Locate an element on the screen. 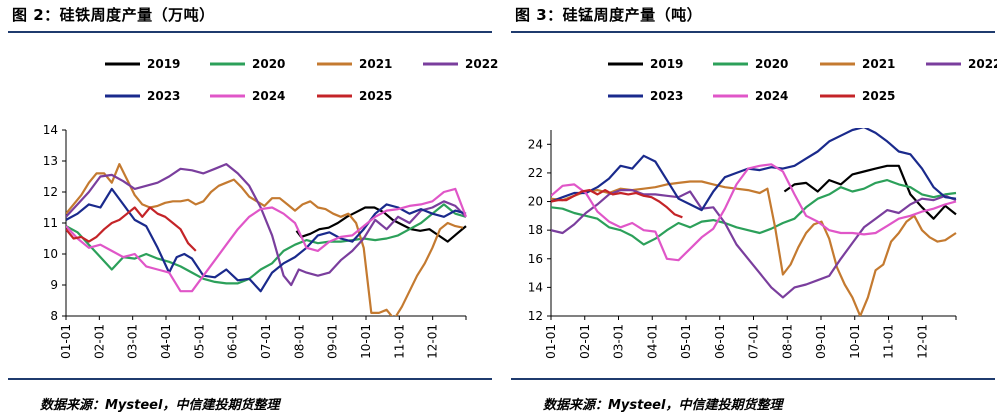  y-tick-label: 18 is located at coordinates (535, 230).